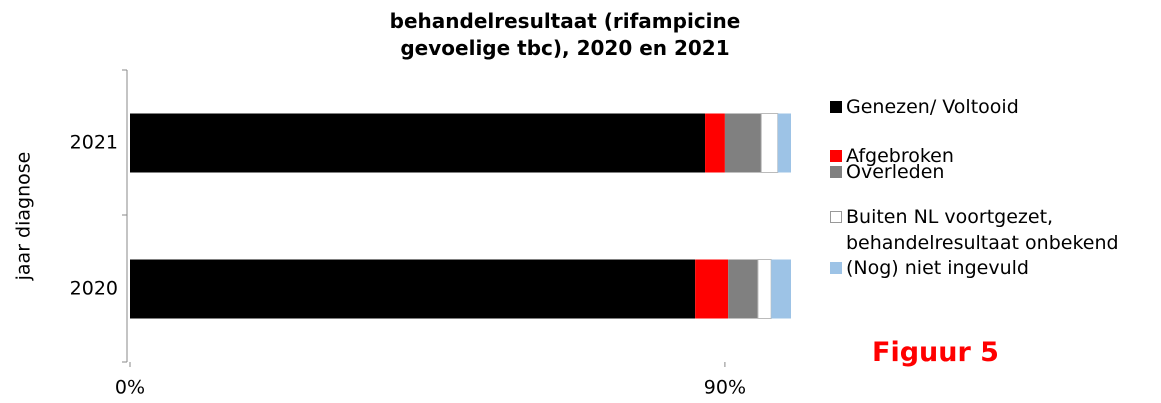 This screenshot has width=1161, height=403. I want to click on legend-item: Overleden, so click(995, 172).